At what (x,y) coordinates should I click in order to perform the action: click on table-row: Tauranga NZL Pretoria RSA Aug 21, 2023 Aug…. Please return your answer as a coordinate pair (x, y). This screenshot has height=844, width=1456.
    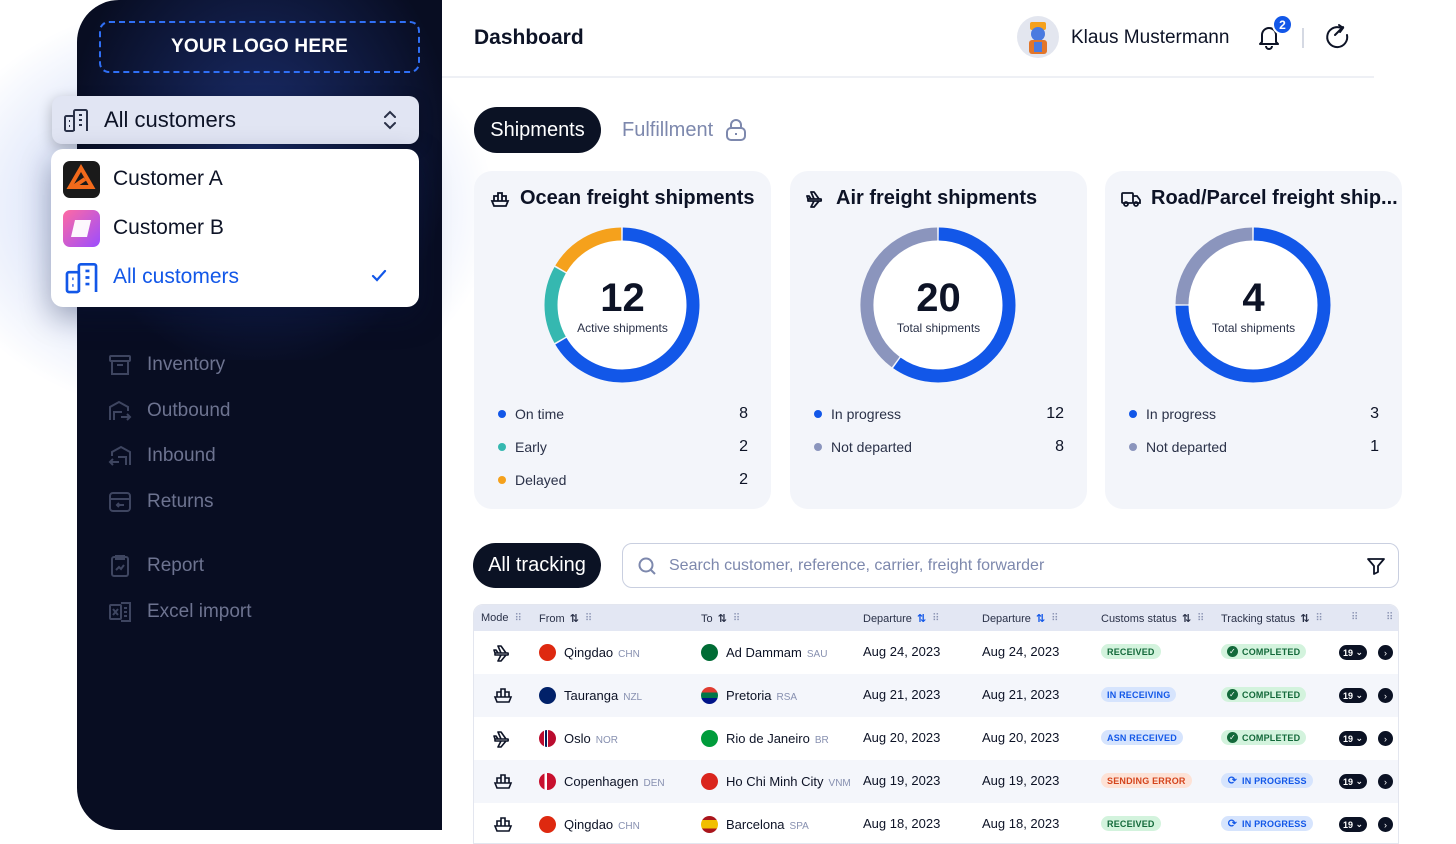
    Looking at the image, I should click on (936, 695).